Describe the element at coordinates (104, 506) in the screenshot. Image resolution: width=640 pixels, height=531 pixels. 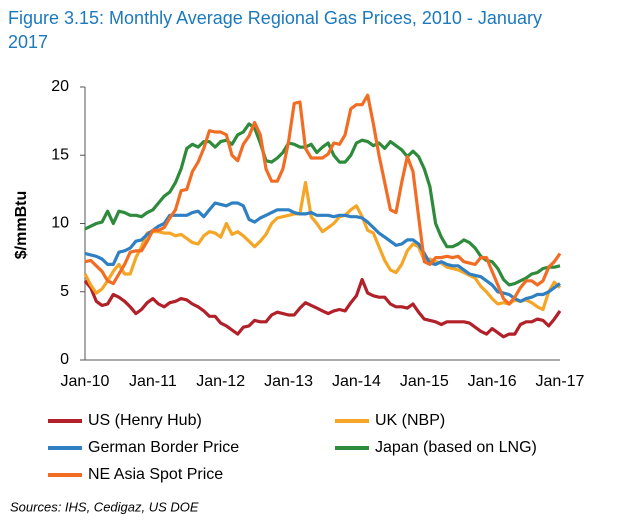
I see `source: Sources: IHS, Cedigaz, US DOE` at that location.